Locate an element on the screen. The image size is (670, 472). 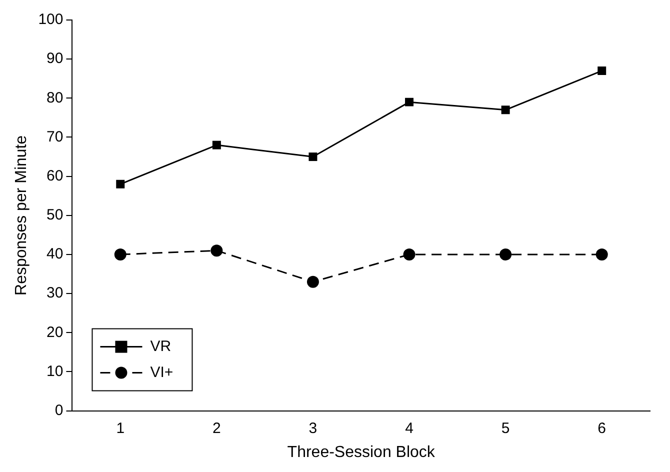
legend-label: VR is located at coordinates (161, 346).